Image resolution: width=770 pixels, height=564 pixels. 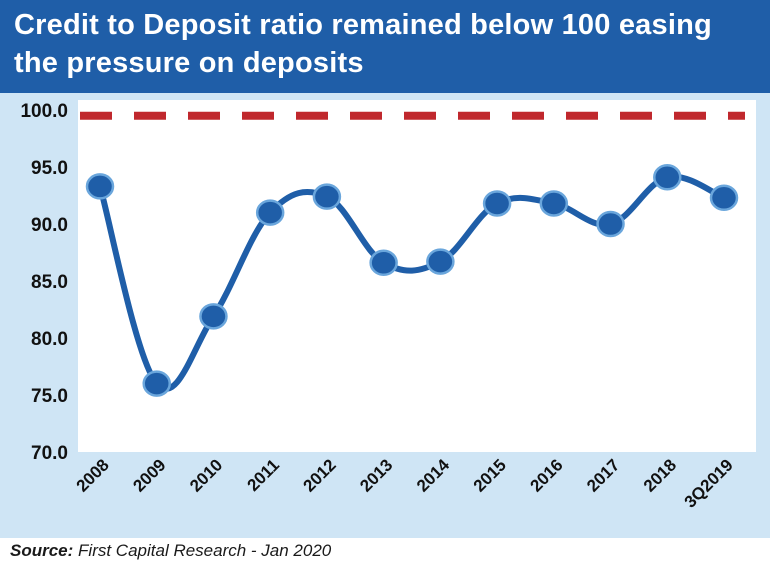 What do you see at coordinates (660, 475) in the screenshot?
I see `x-tick-label: 2018` at bounding box center [660, 475].